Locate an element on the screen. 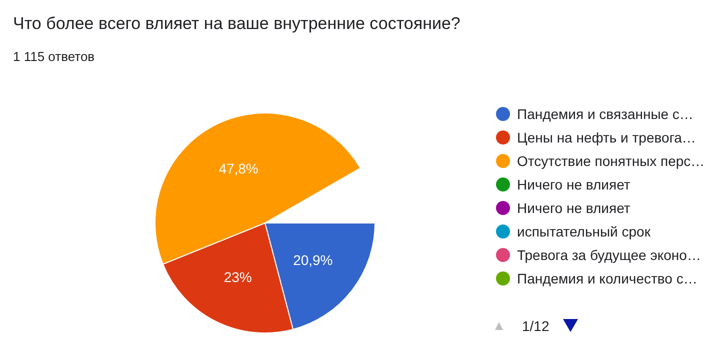 Image resolution: width=721 pixels, height=356 pixels. chart-title: Что более всего влияет на ваше внутренние состояние? is located at coordinates (236, 23).